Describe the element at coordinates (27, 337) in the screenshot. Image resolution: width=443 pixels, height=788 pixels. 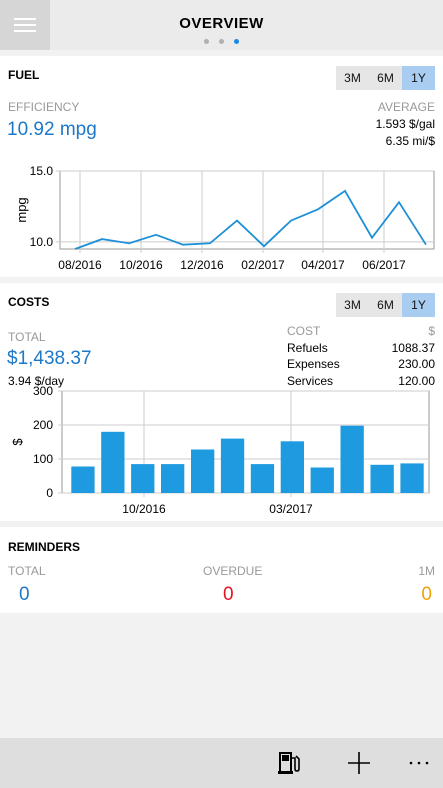
I see `total-cost-label: TOTAL` at that location.